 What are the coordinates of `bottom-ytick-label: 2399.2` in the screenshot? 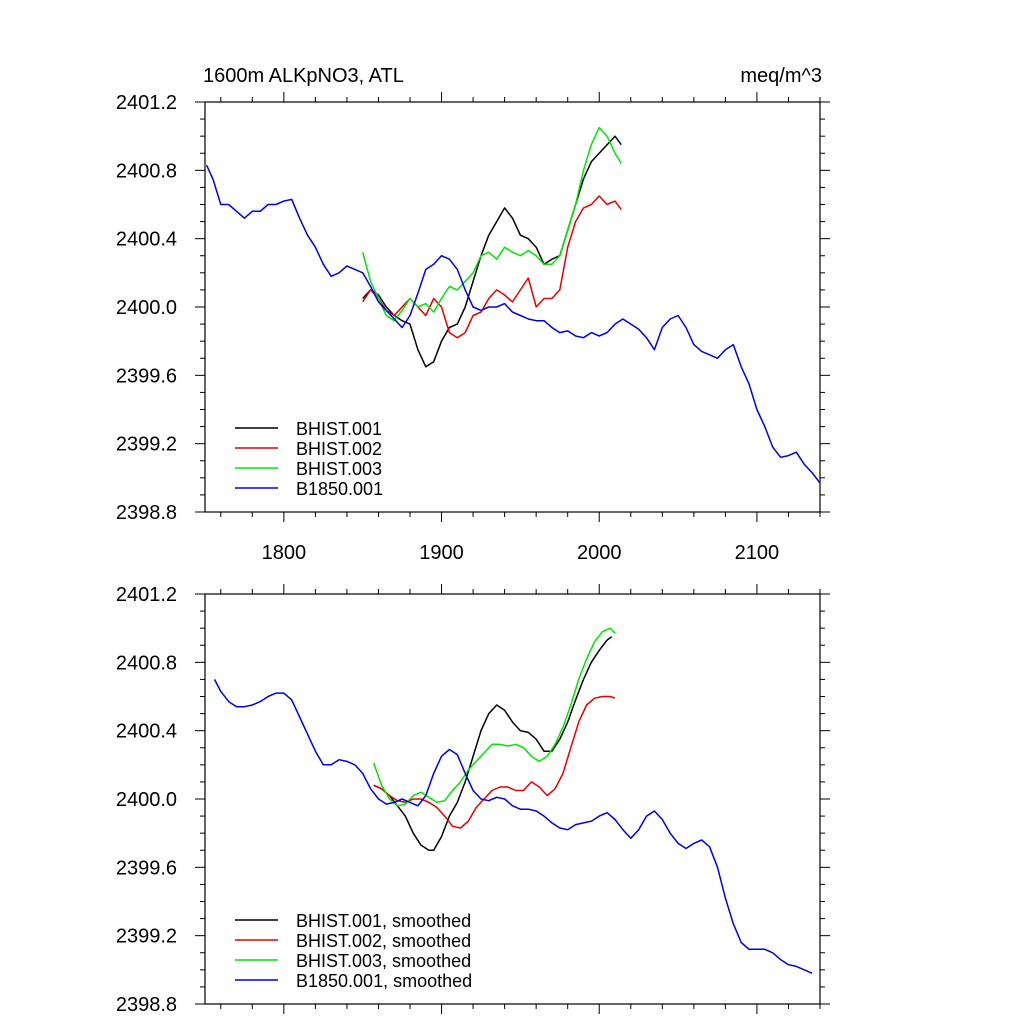 It's located at (146, 937).